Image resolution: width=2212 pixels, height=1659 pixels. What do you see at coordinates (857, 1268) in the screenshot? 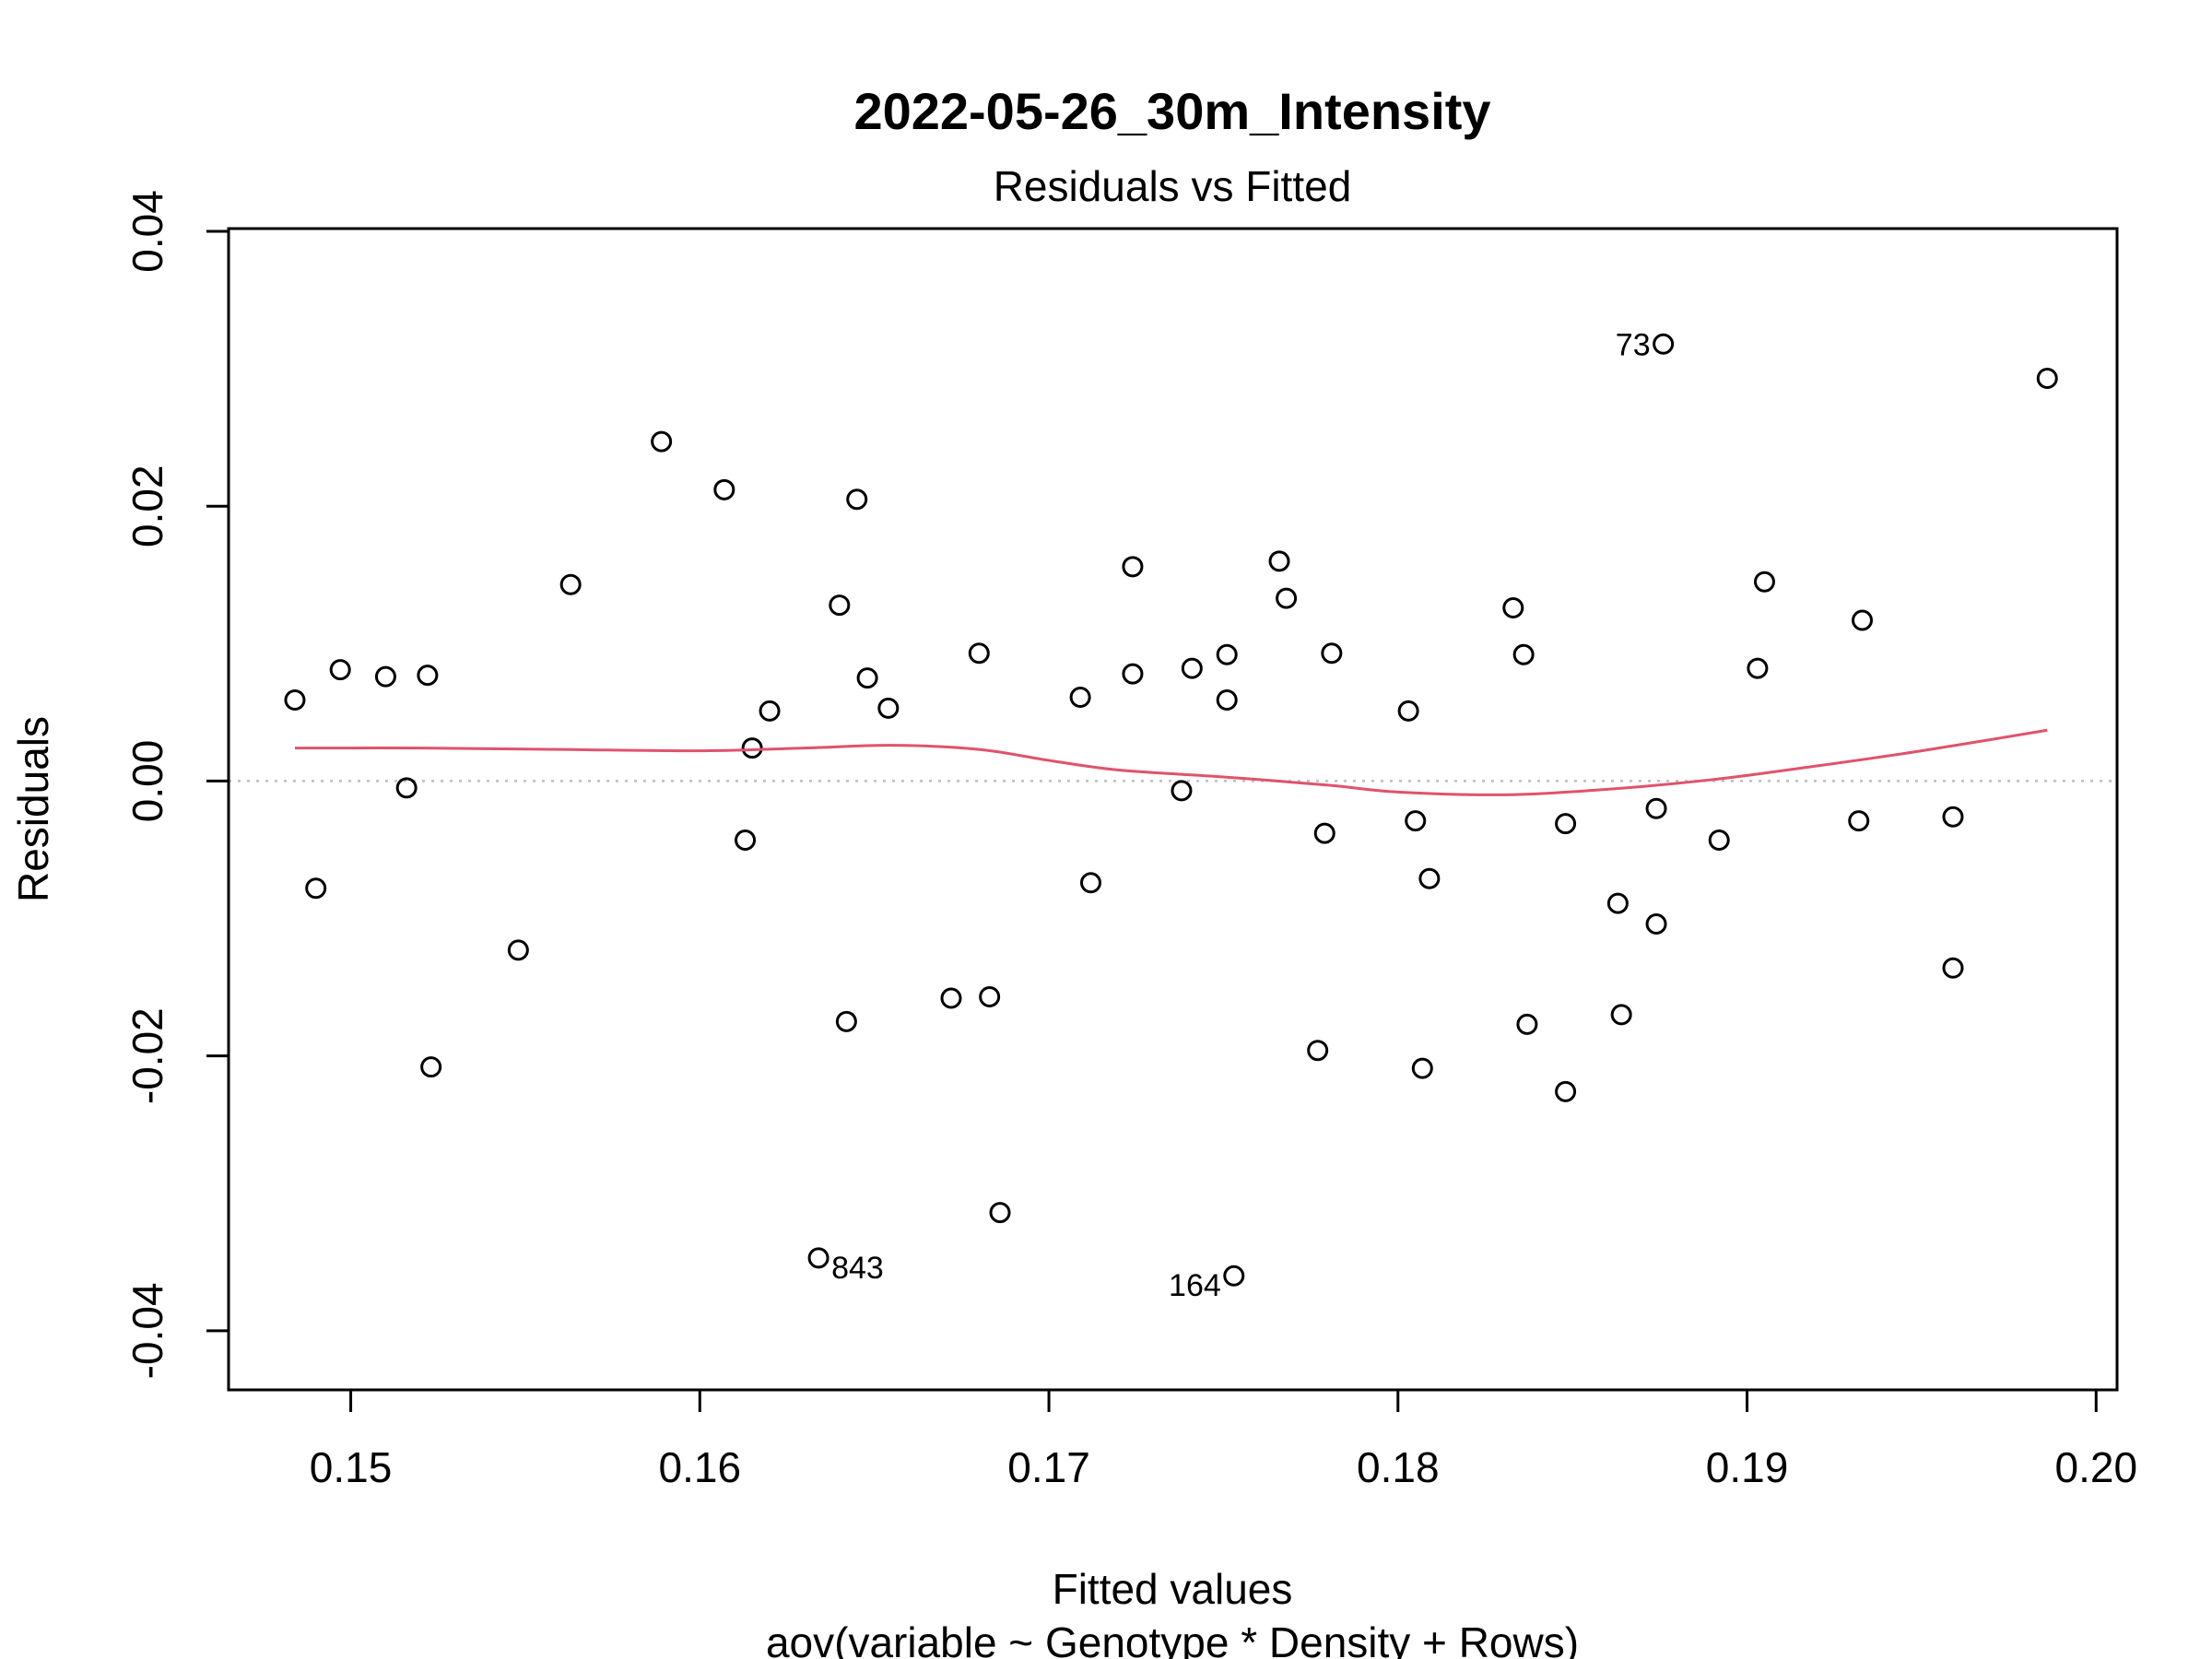
I see `point-label: 843` at bounding box center [857, 1268].